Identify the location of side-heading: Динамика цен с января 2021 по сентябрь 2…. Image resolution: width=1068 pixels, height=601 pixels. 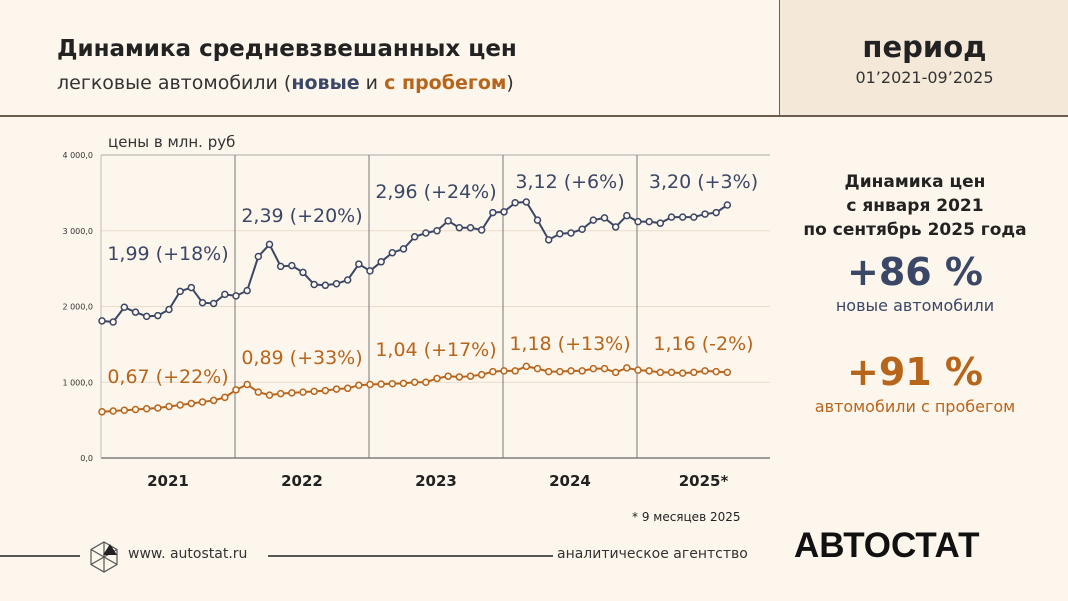
(915, 206).